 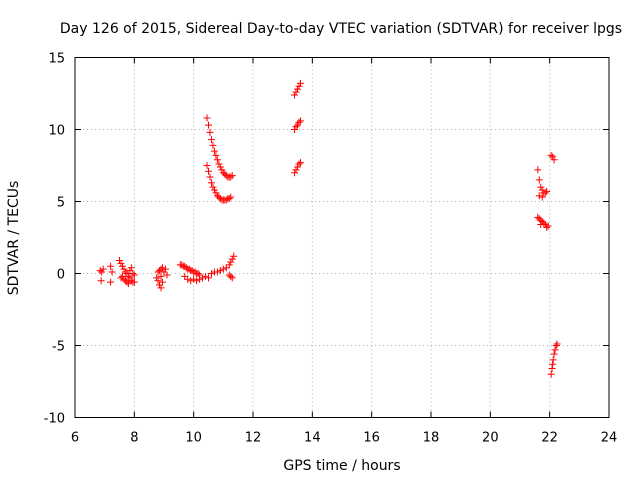 I want to click on y-tick-label: 0, so click(x=61, y=275).